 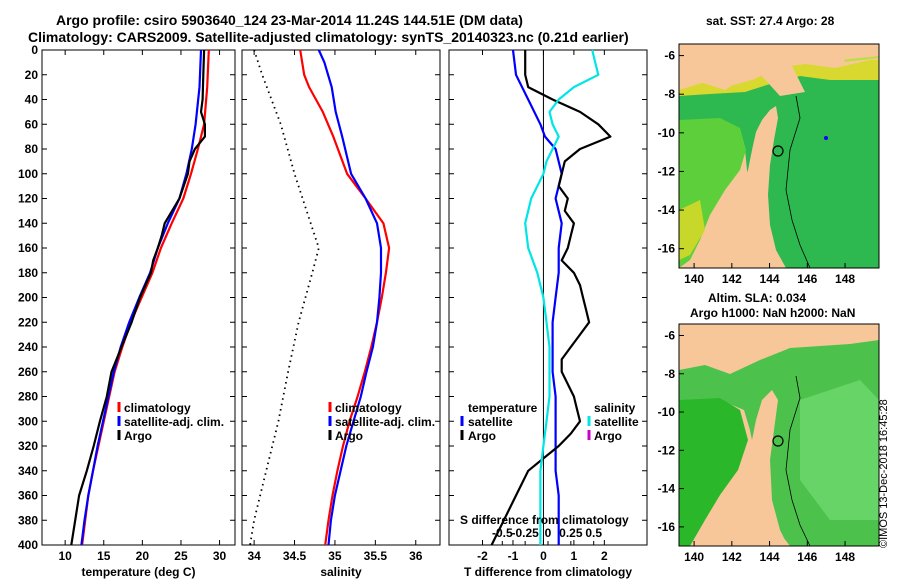 What do you see at coordinates (416, 556) in the screenshot?
I see `x-tick-label: 36` at bounding box center [416, 556].